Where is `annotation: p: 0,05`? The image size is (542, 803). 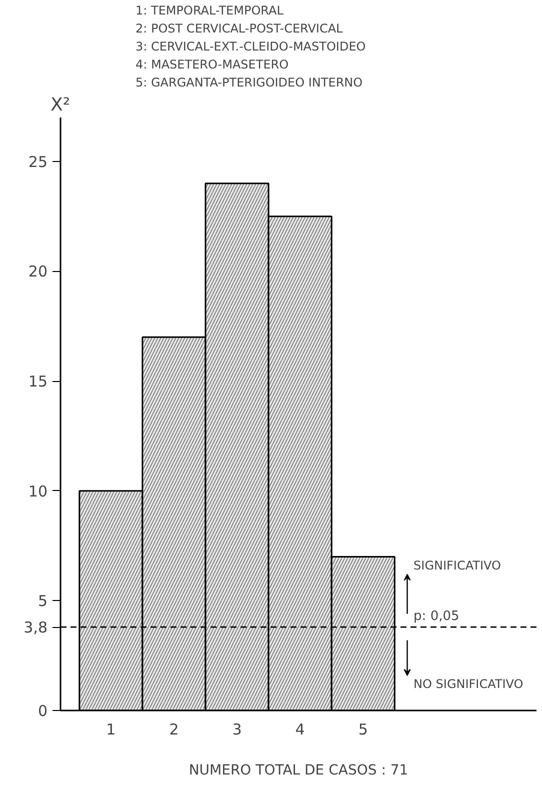 annotation: p: 0,05 is located at coordinates (437, 616).